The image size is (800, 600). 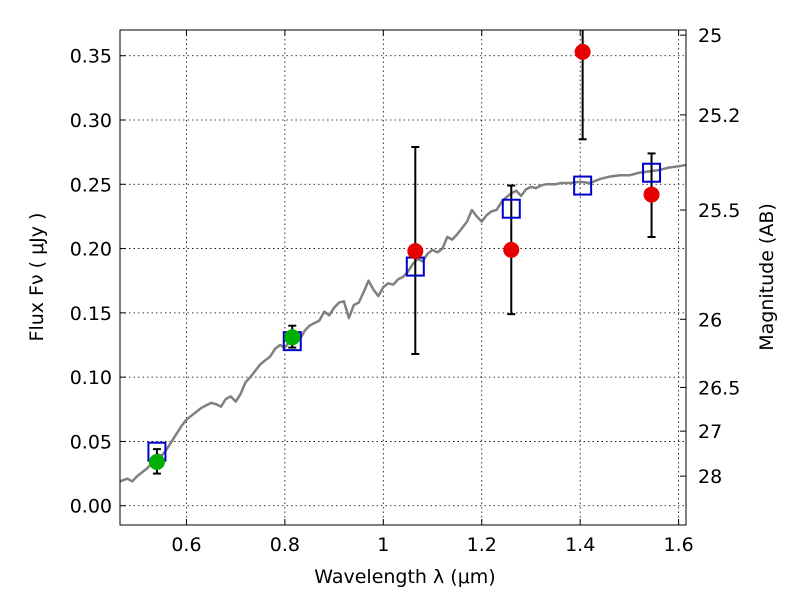 What do you see at coordinates (767, 277) in the screenshot?
I see `right-axis-label: Magnitude (AB)` at bounding box center [767, 277].